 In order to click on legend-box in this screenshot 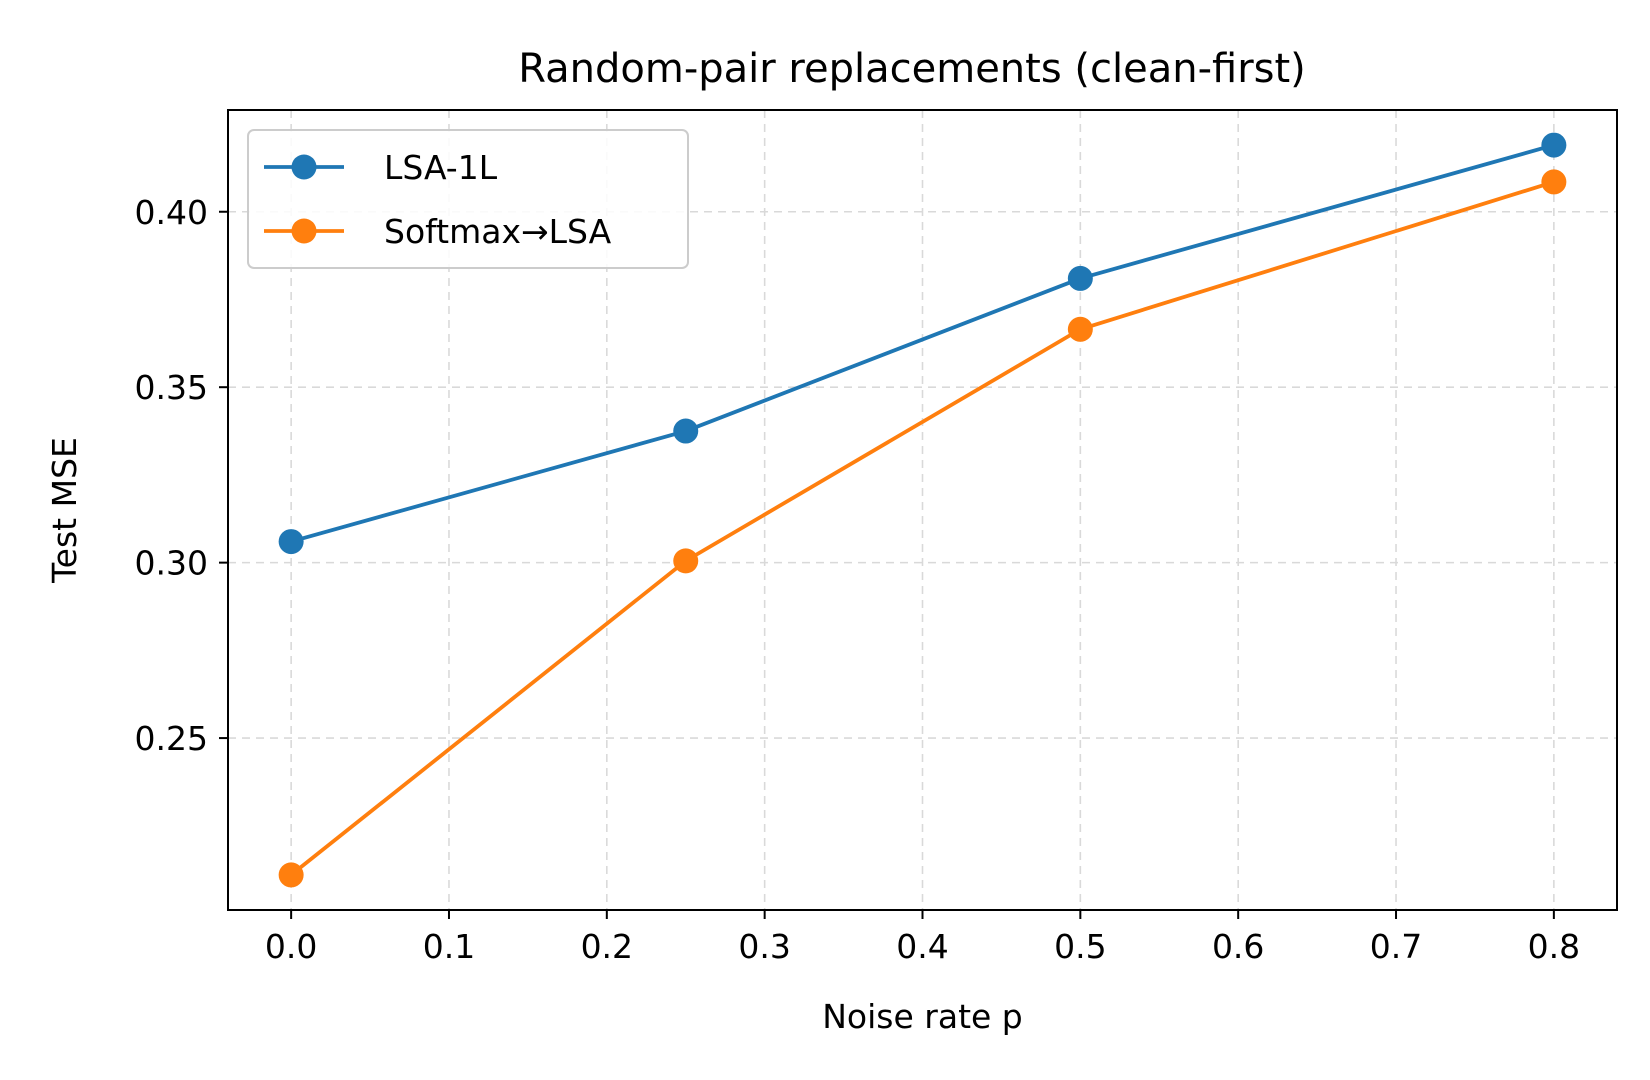, I will do `click(468, 199)`.